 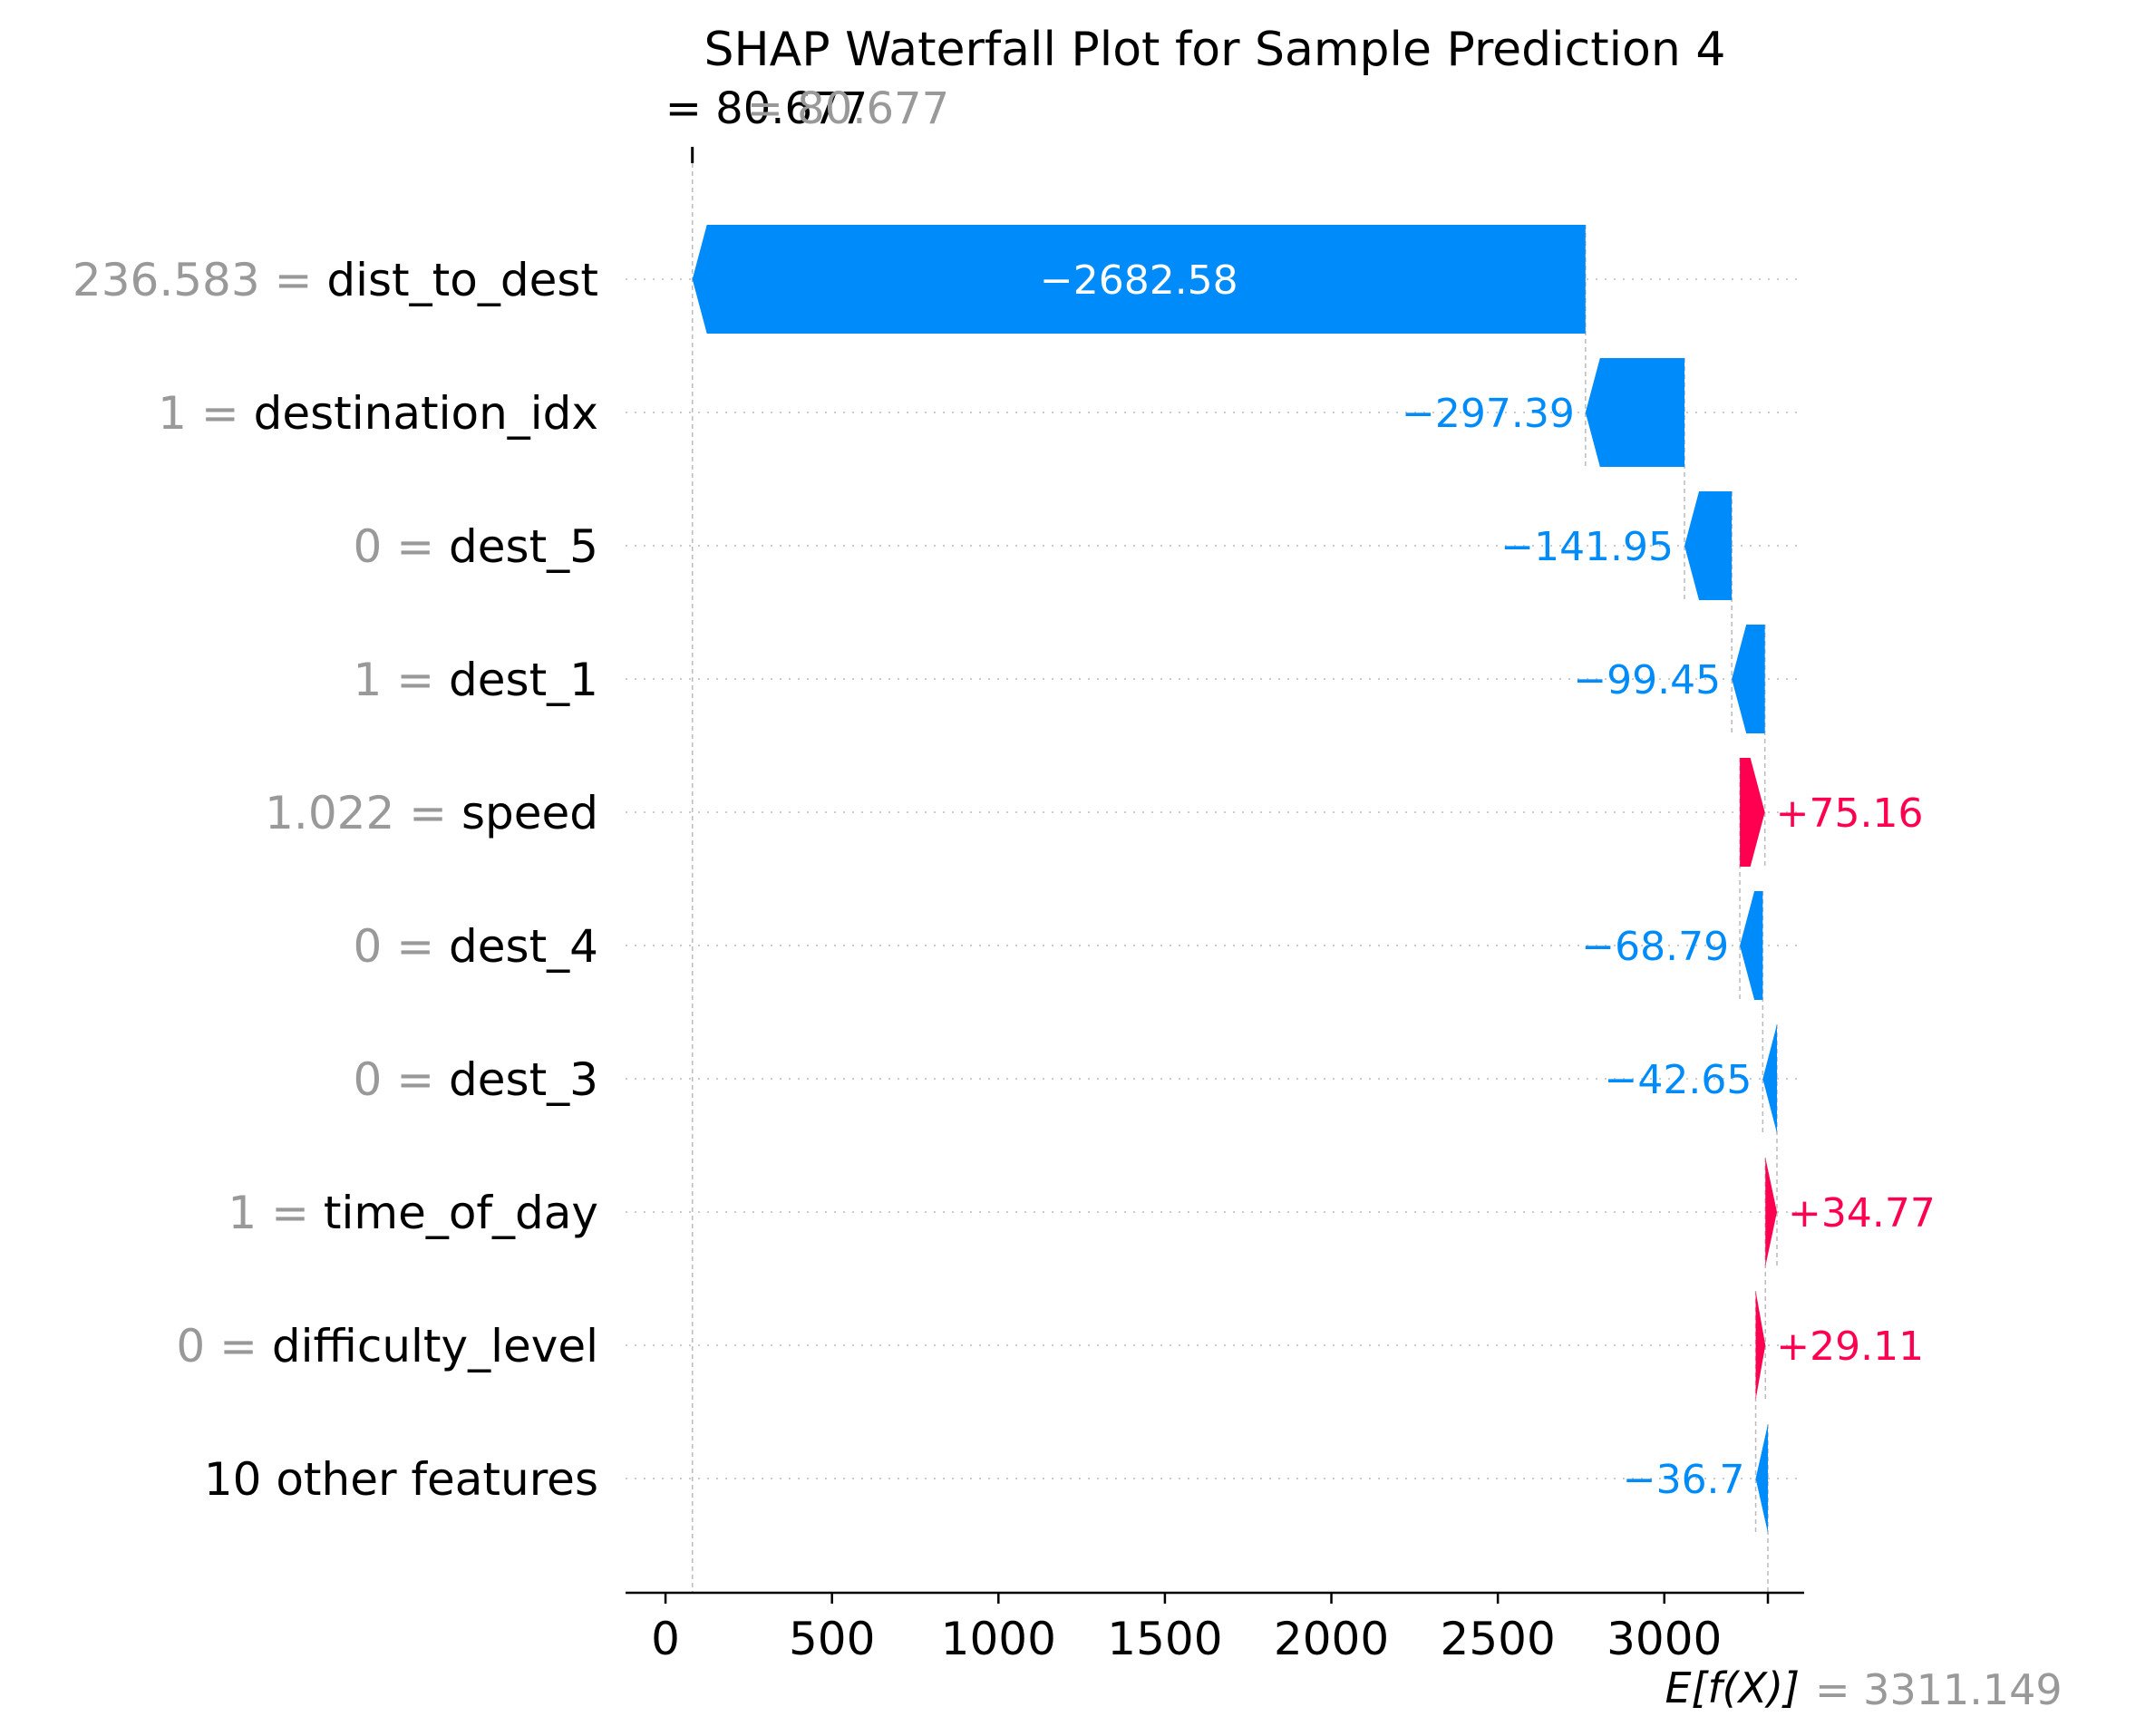 I want to click on feature-label: 236.583 = dist_to_dest, so click(x=335, y=280).